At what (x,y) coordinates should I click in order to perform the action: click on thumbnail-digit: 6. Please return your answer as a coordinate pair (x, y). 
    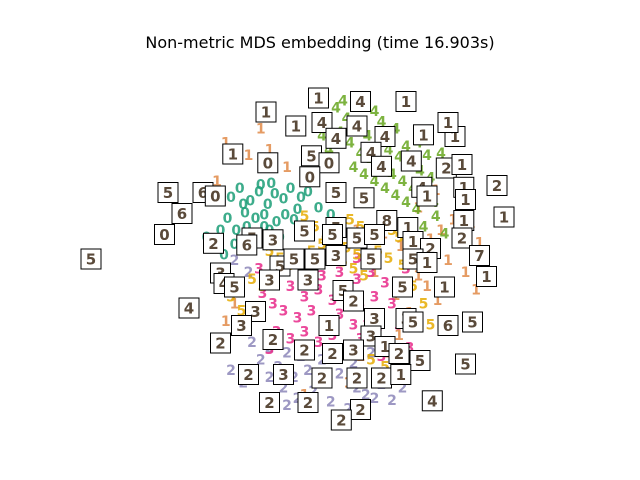
    Looking at the image, I should click on (247, 246).